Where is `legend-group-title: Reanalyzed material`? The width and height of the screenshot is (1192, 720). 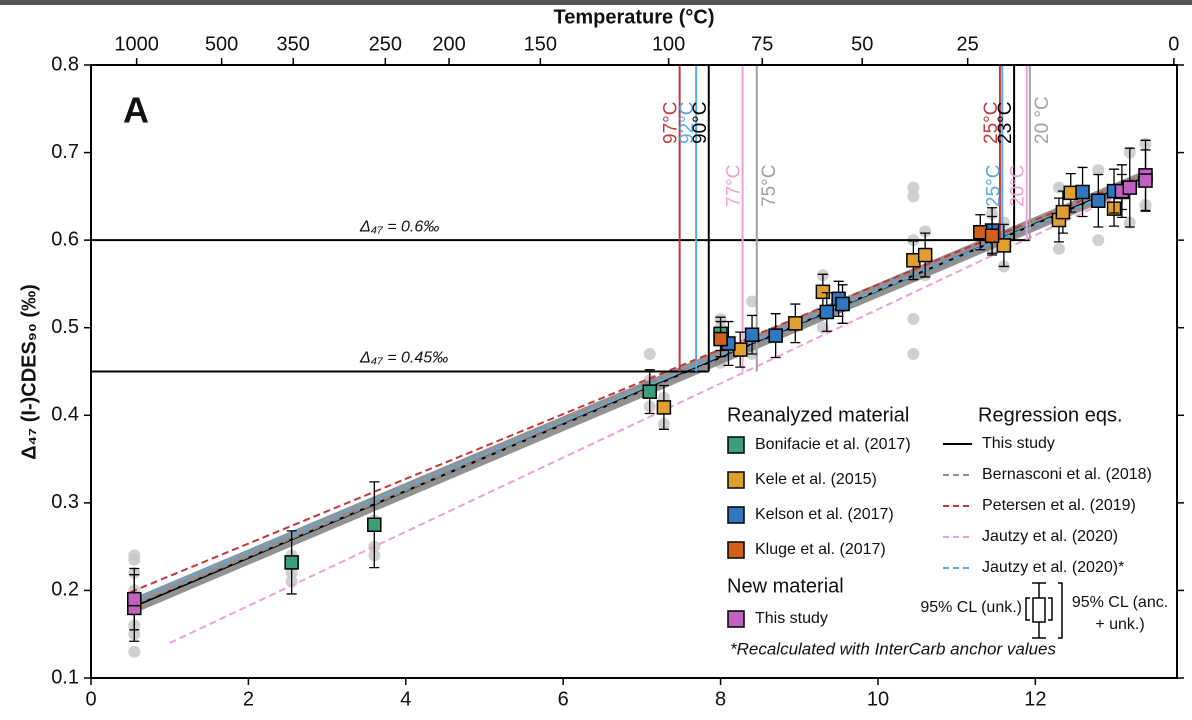 legend-group-title: Reanalyzed material is located at coordinates (818, 415).